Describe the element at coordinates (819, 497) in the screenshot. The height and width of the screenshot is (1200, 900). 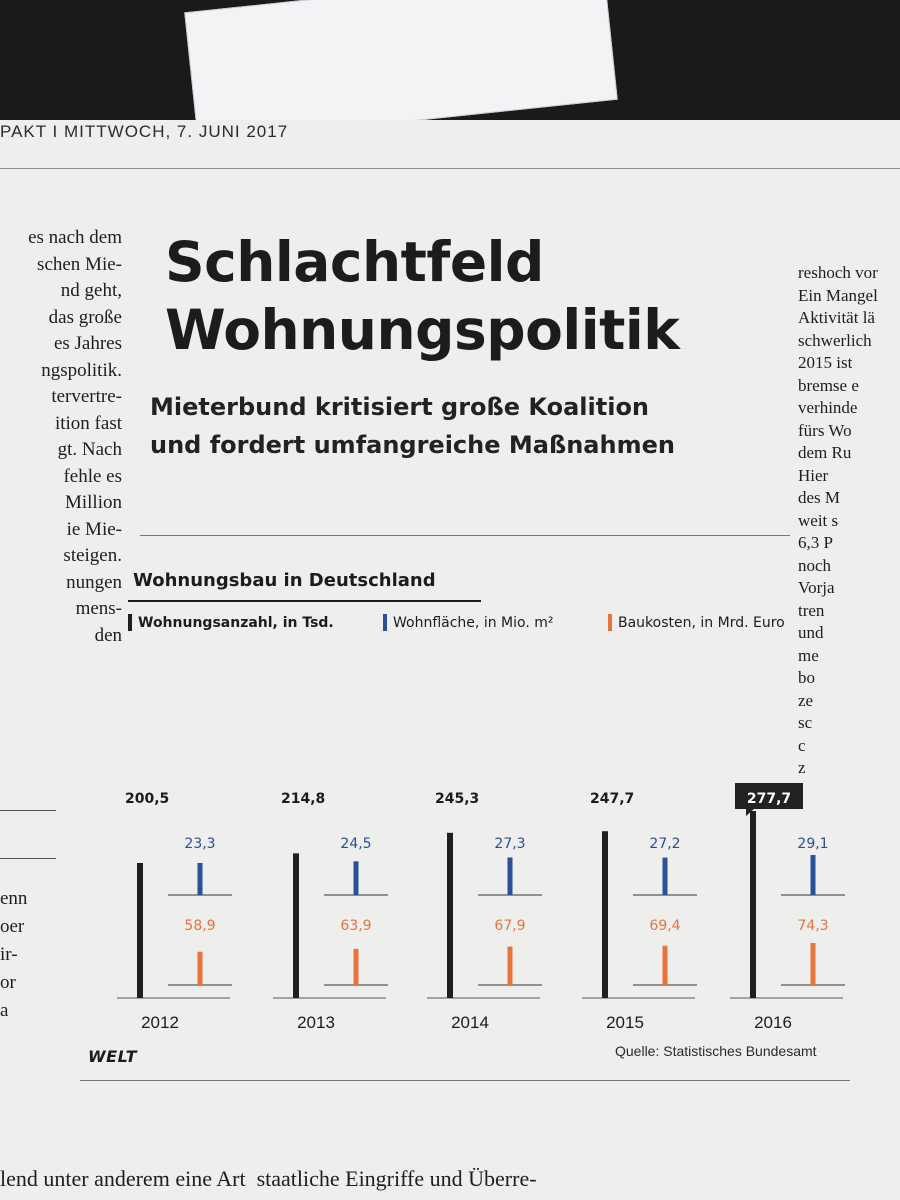
I see `right-column-line: des M` at that location.